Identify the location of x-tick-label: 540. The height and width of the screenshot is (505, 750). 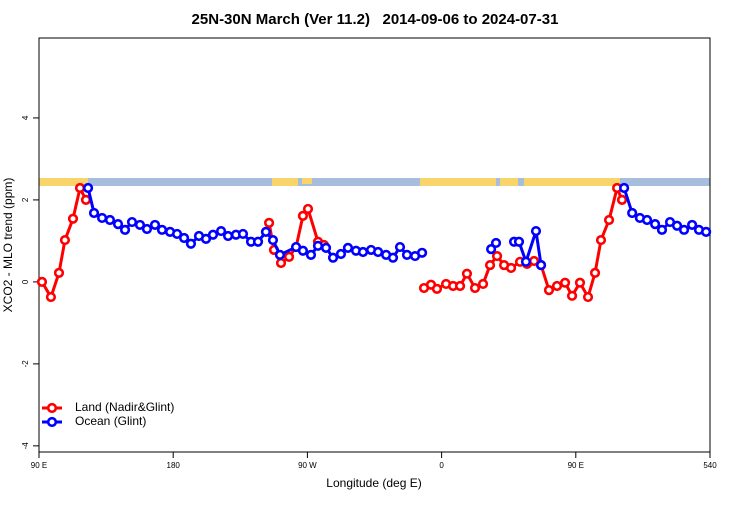
(710, 465).